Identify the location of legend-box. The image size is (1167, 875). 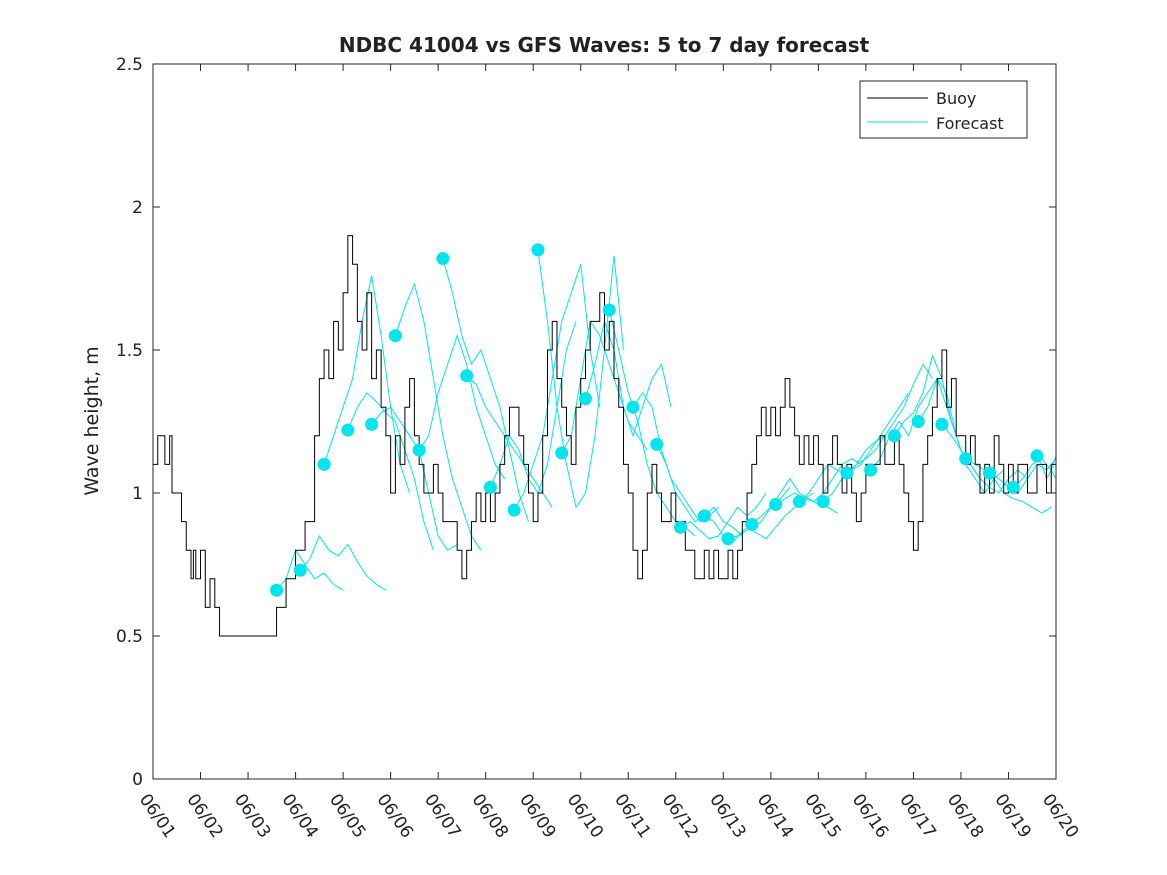
(943, 109).